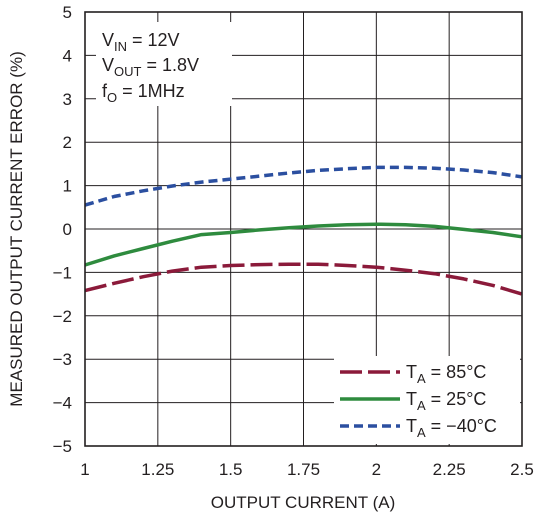  What do you see at coordinates (67, 55) in the screenshot?
I see `y-tick-label: 4` at bounding box center [67, 55].